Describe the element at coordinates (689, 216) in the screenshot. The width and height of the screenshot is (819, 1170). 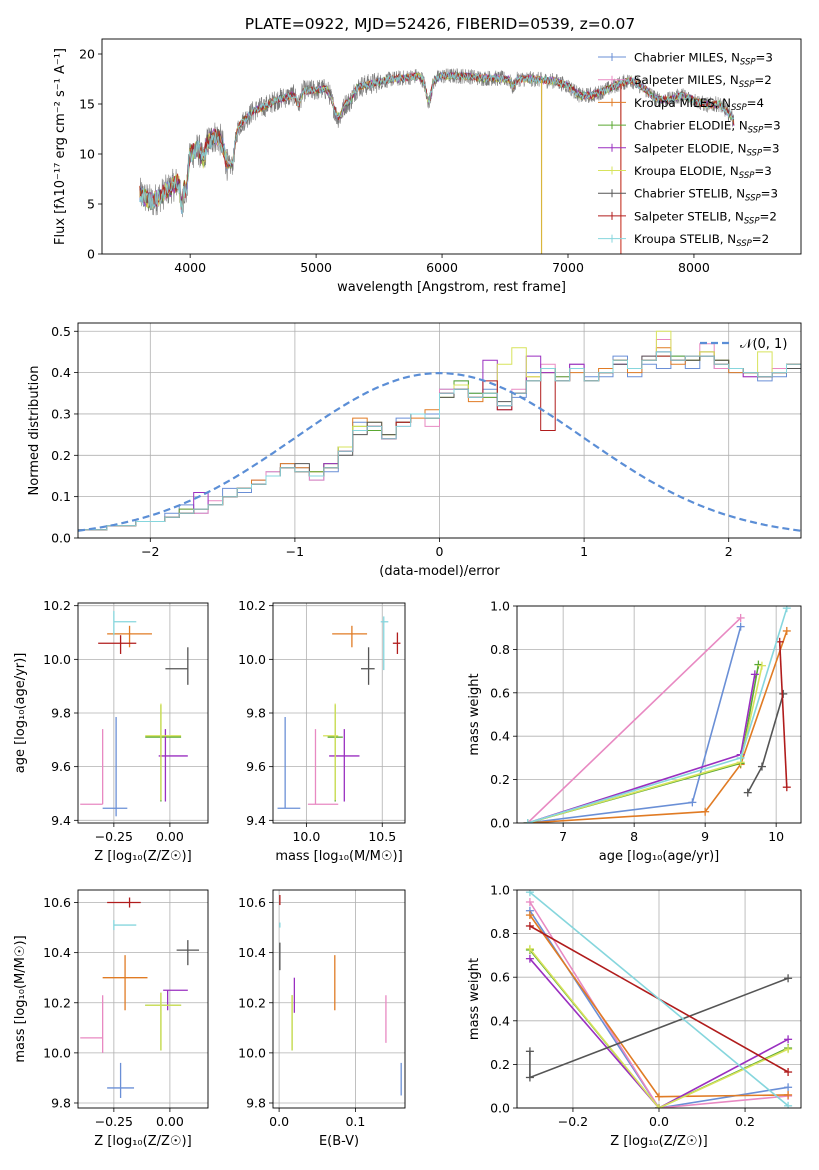
I see `legend-text: Salpeter STELIB, N` at that location.